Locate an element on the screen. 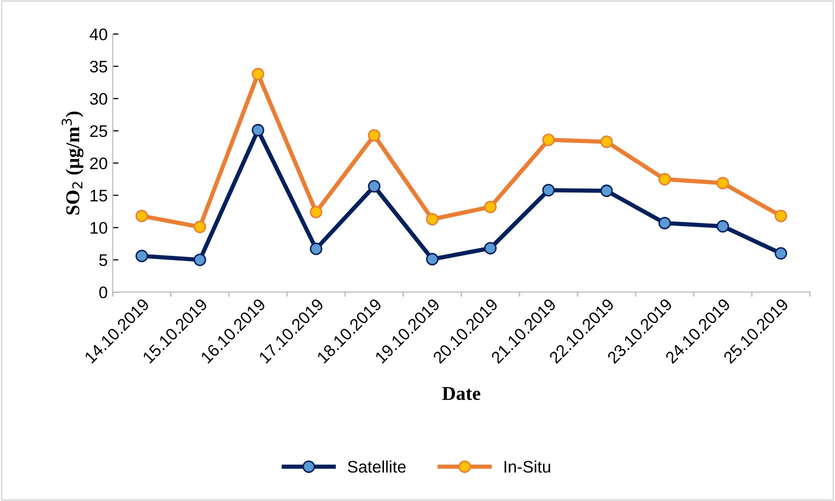 The width and height of the screenshot is (835, 501). legend-label: In-Situ is located at coordinates (527, 466).